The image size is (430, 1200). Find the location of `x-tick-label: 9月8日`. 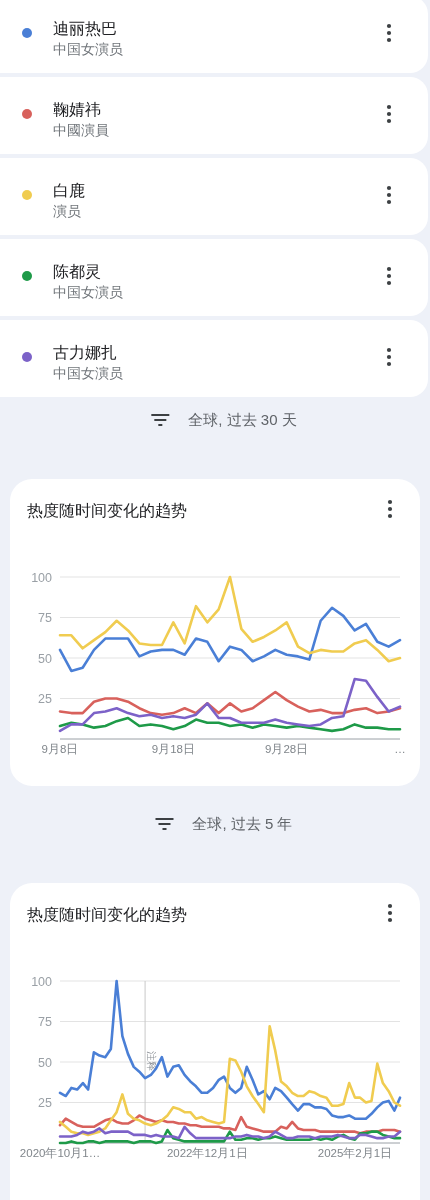

x-tick-label: 9月8日 is located at coordinates (60, 749).